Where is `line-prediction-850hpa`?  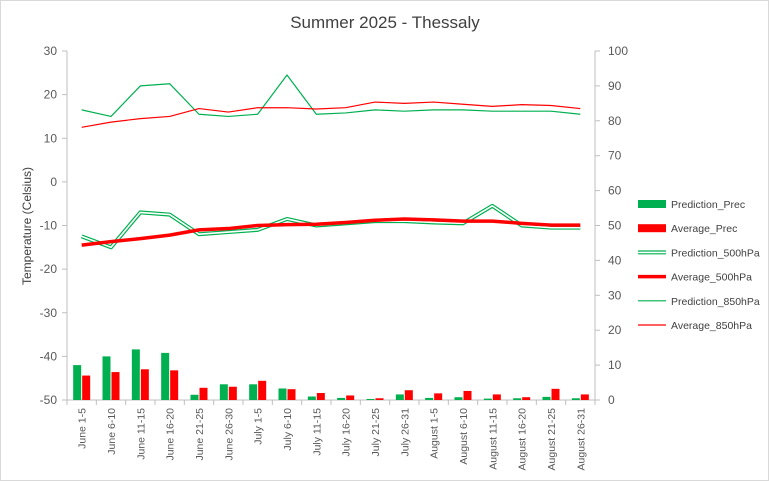 line-prediction-850hpa is located at coordinates (331, 96).